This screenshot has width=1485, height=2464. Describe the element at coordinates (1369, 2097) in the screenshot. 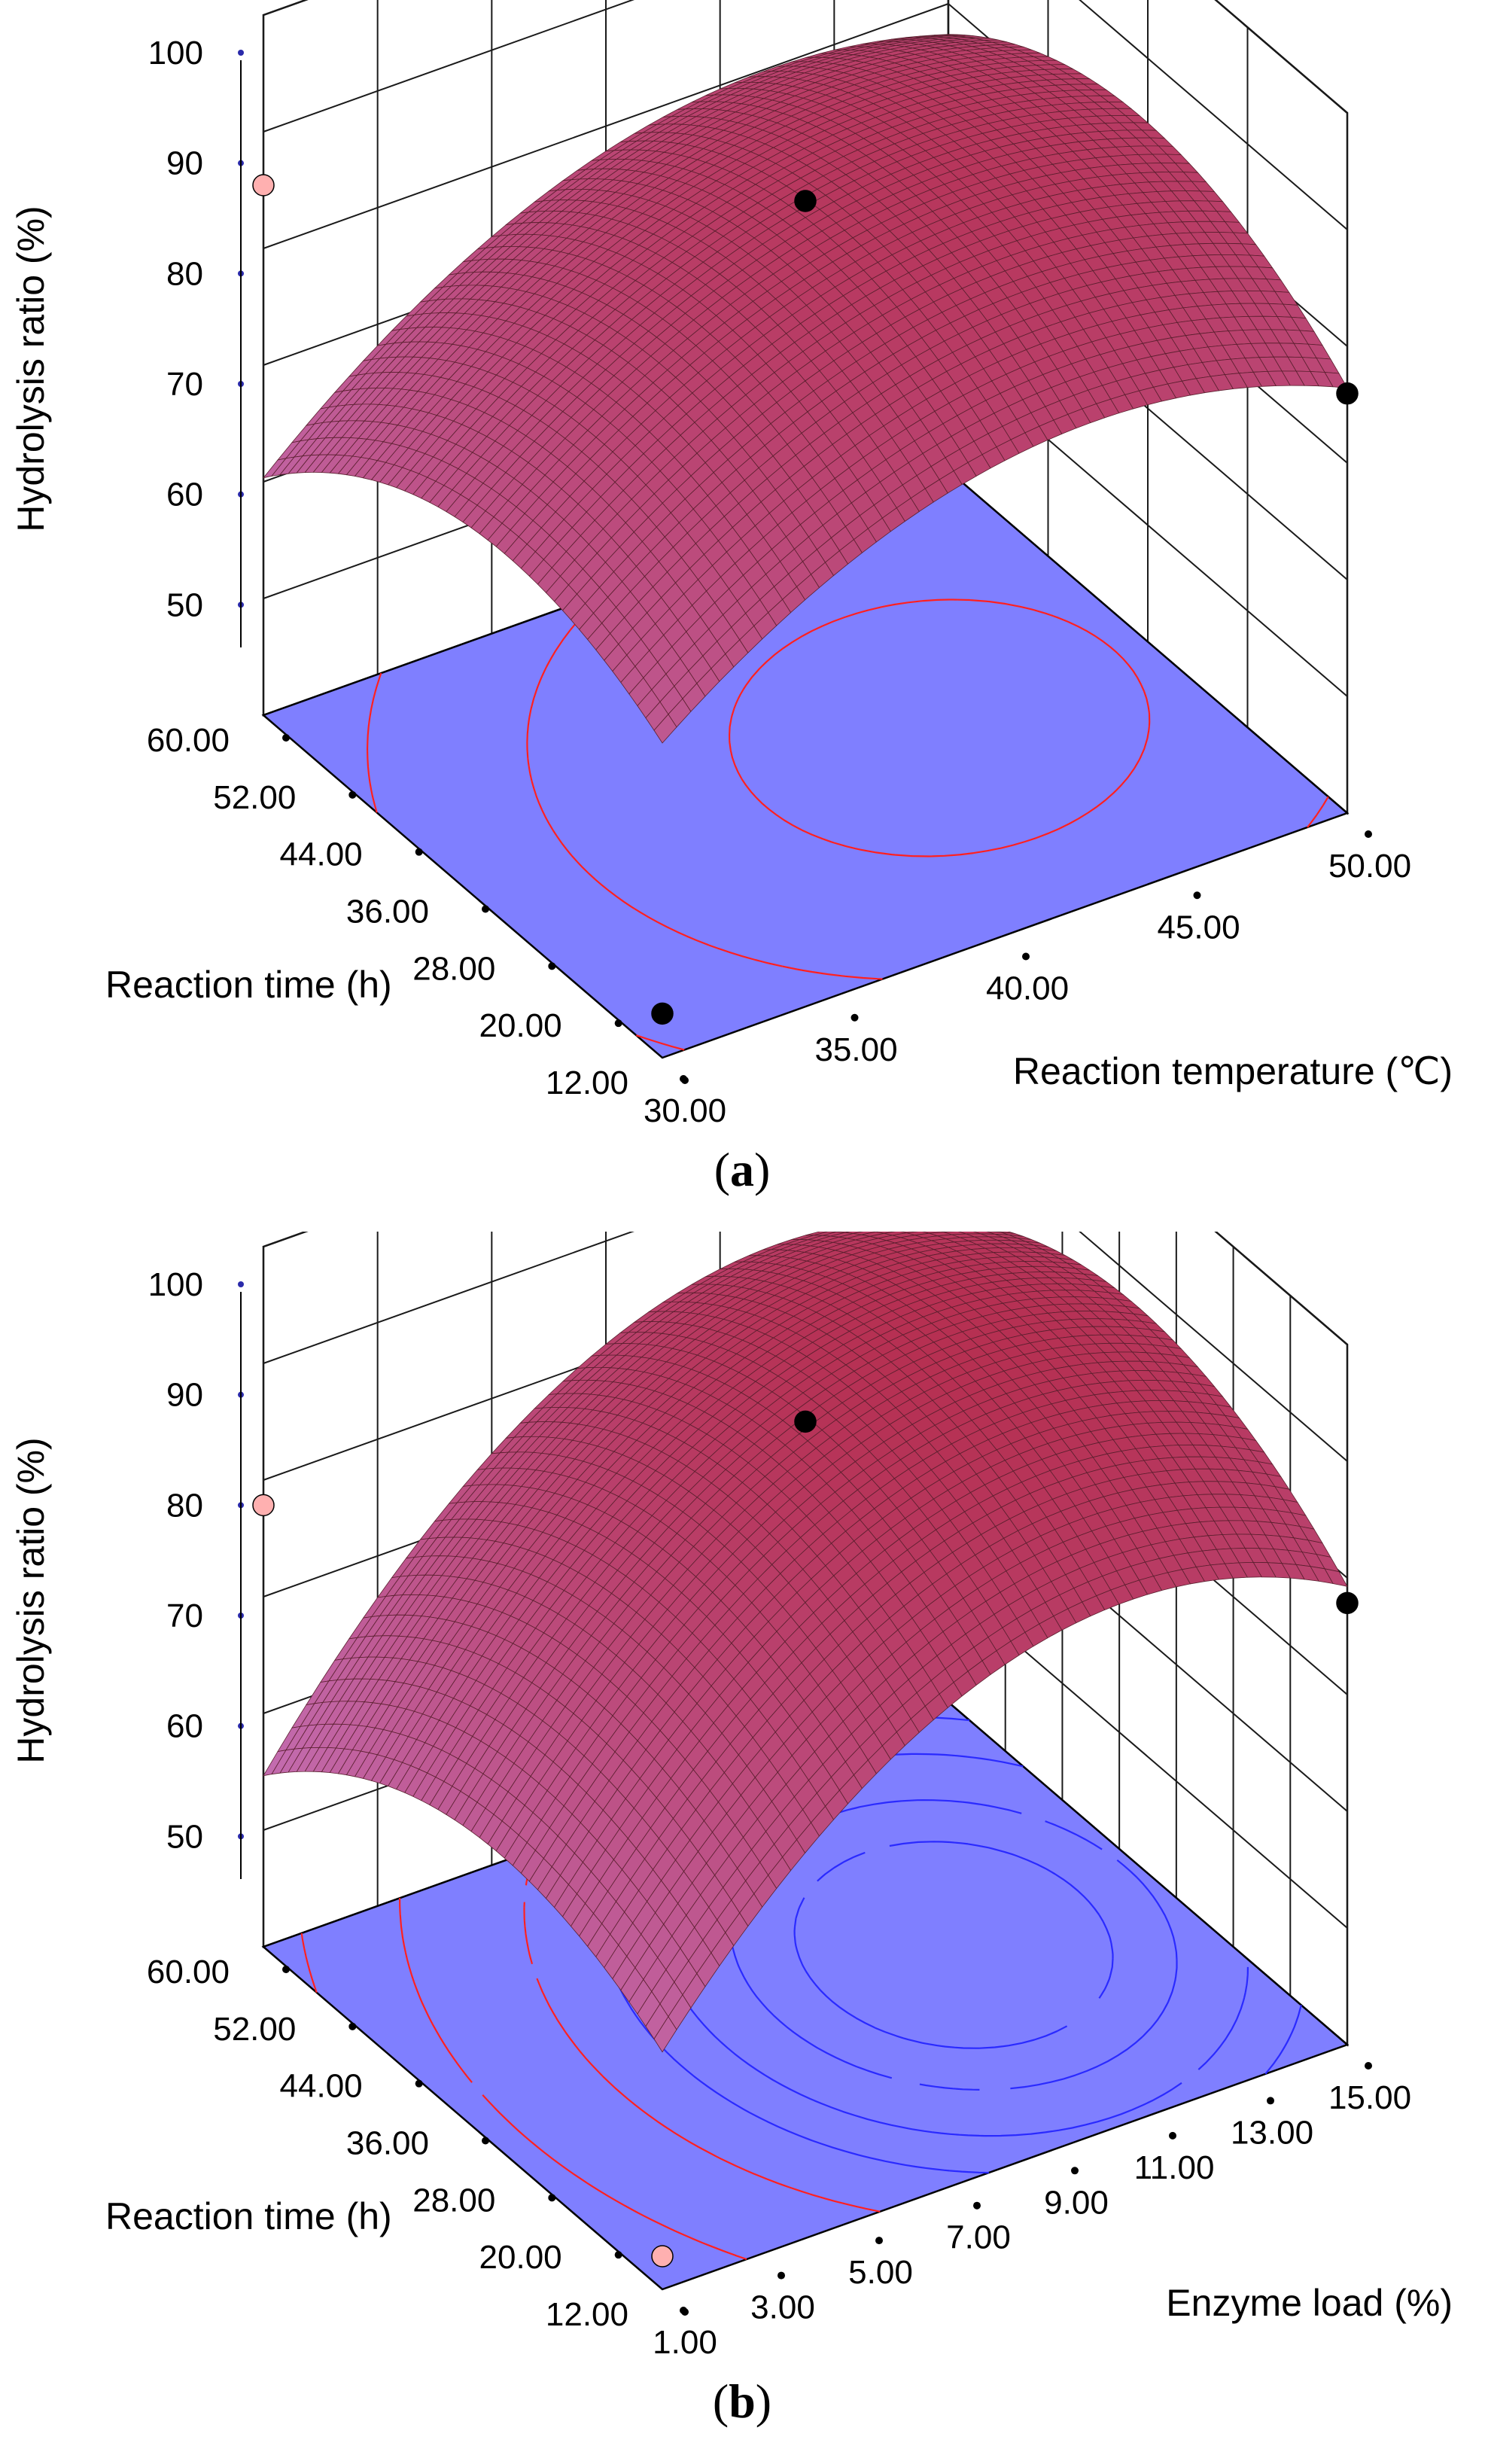

I see `y-tick-label: 15.00` at that location.